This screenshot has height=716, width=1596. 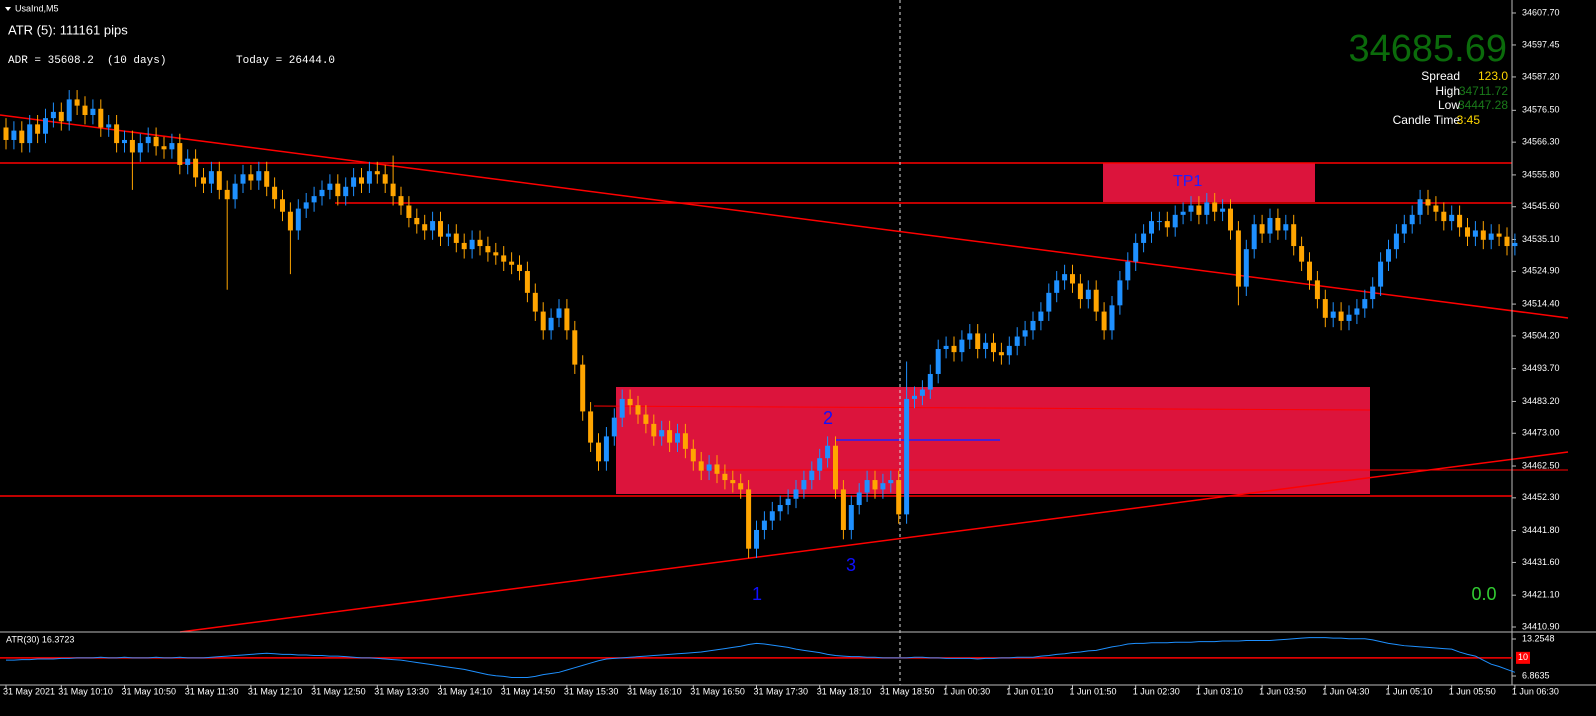 What do you see at coordinates (828, 418) in the screenshot?
I see `wave-label: 2` at bounding box center [828, 418].